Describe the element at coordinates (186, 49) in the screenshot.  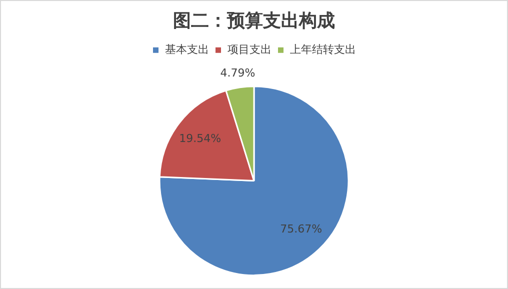
I see `legend-label: 基本支出` at that location.